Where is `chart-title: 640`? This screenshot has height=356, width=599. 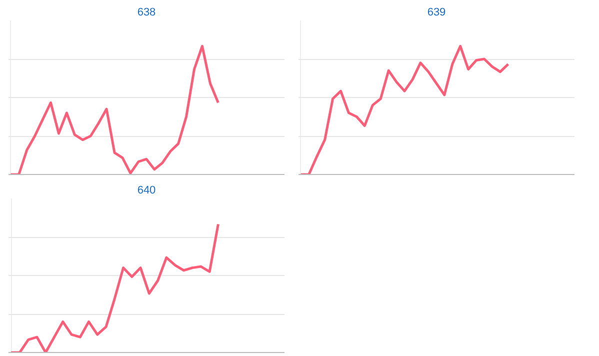
chart-title: 640 is located at coordinates (146, 190).